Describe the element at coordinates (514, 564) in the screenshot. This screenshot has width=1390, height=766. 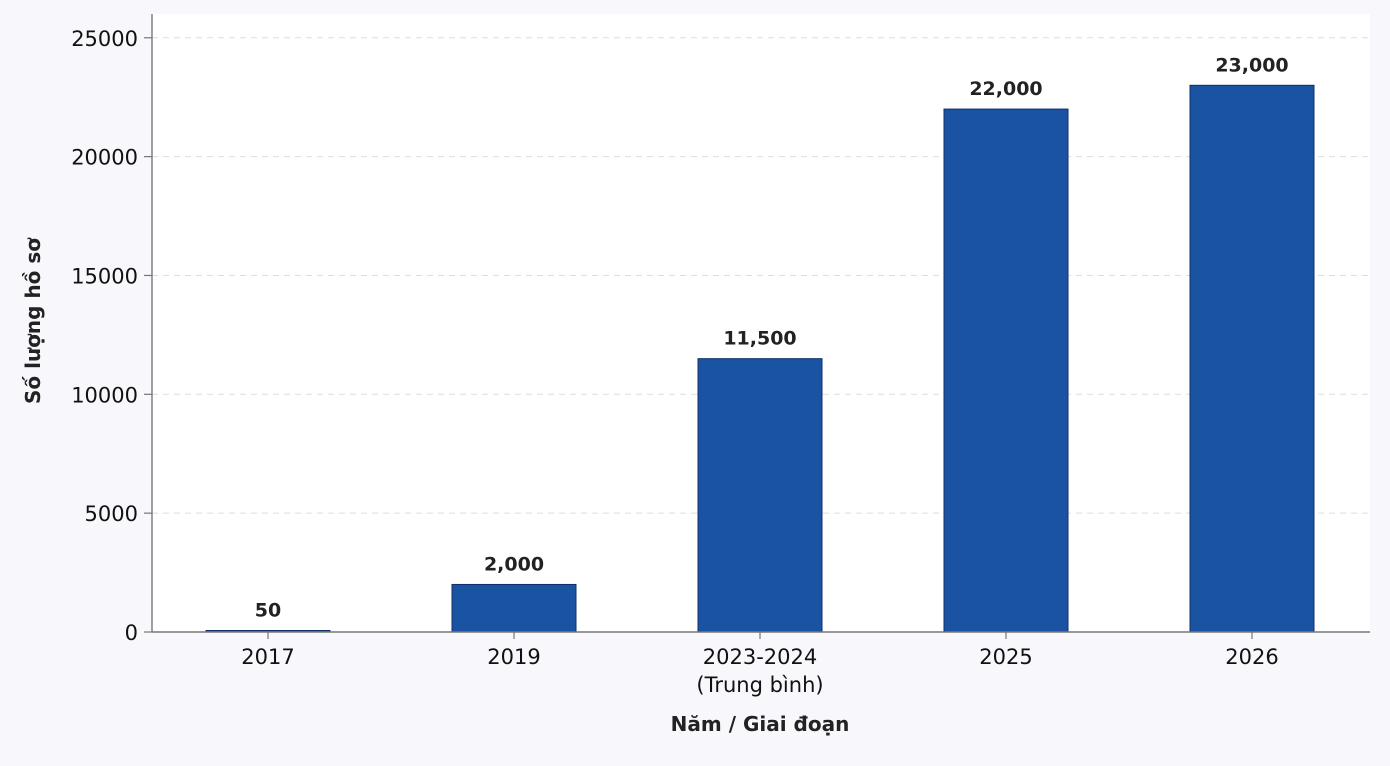
I see `bar-value-label: 2,000` at that location.